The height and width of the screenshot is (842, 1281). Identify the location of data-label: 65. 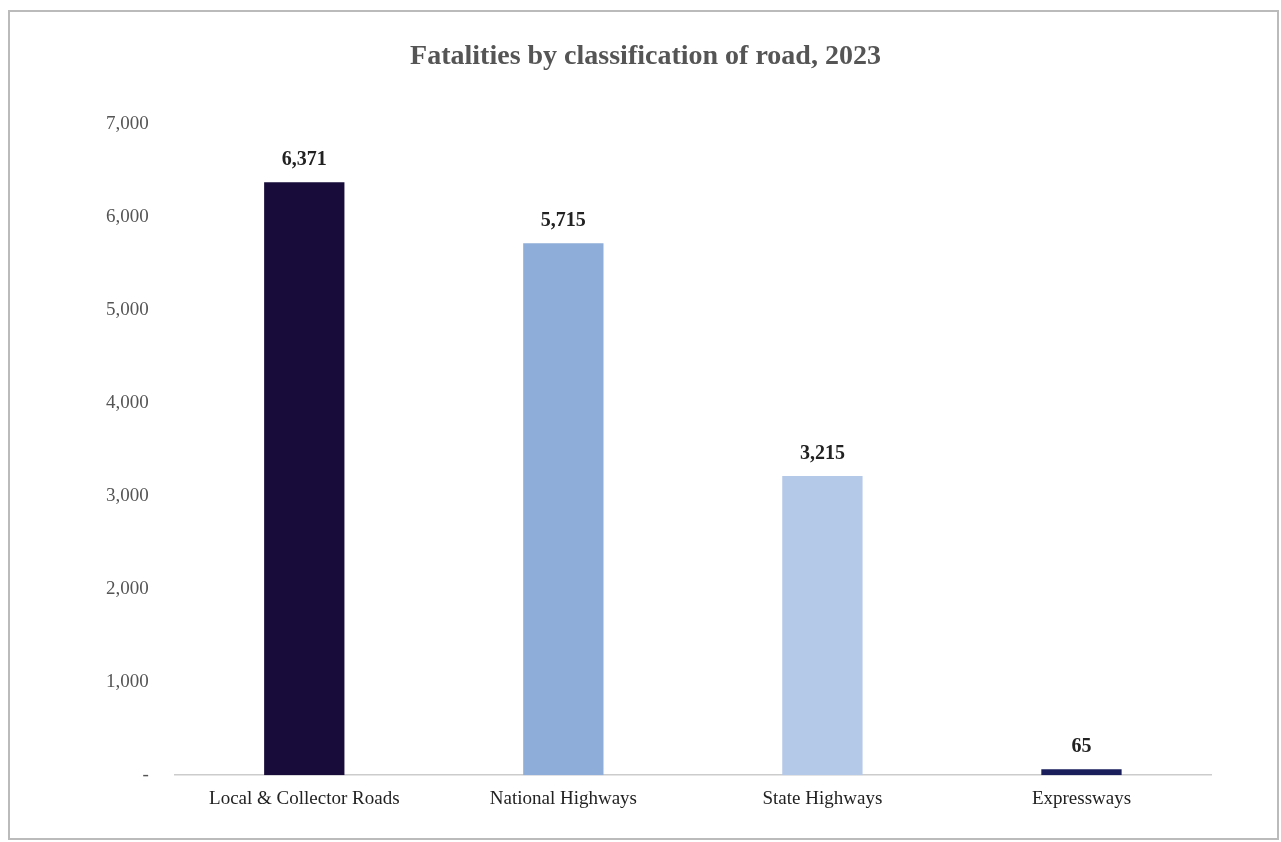
(1081, 745).